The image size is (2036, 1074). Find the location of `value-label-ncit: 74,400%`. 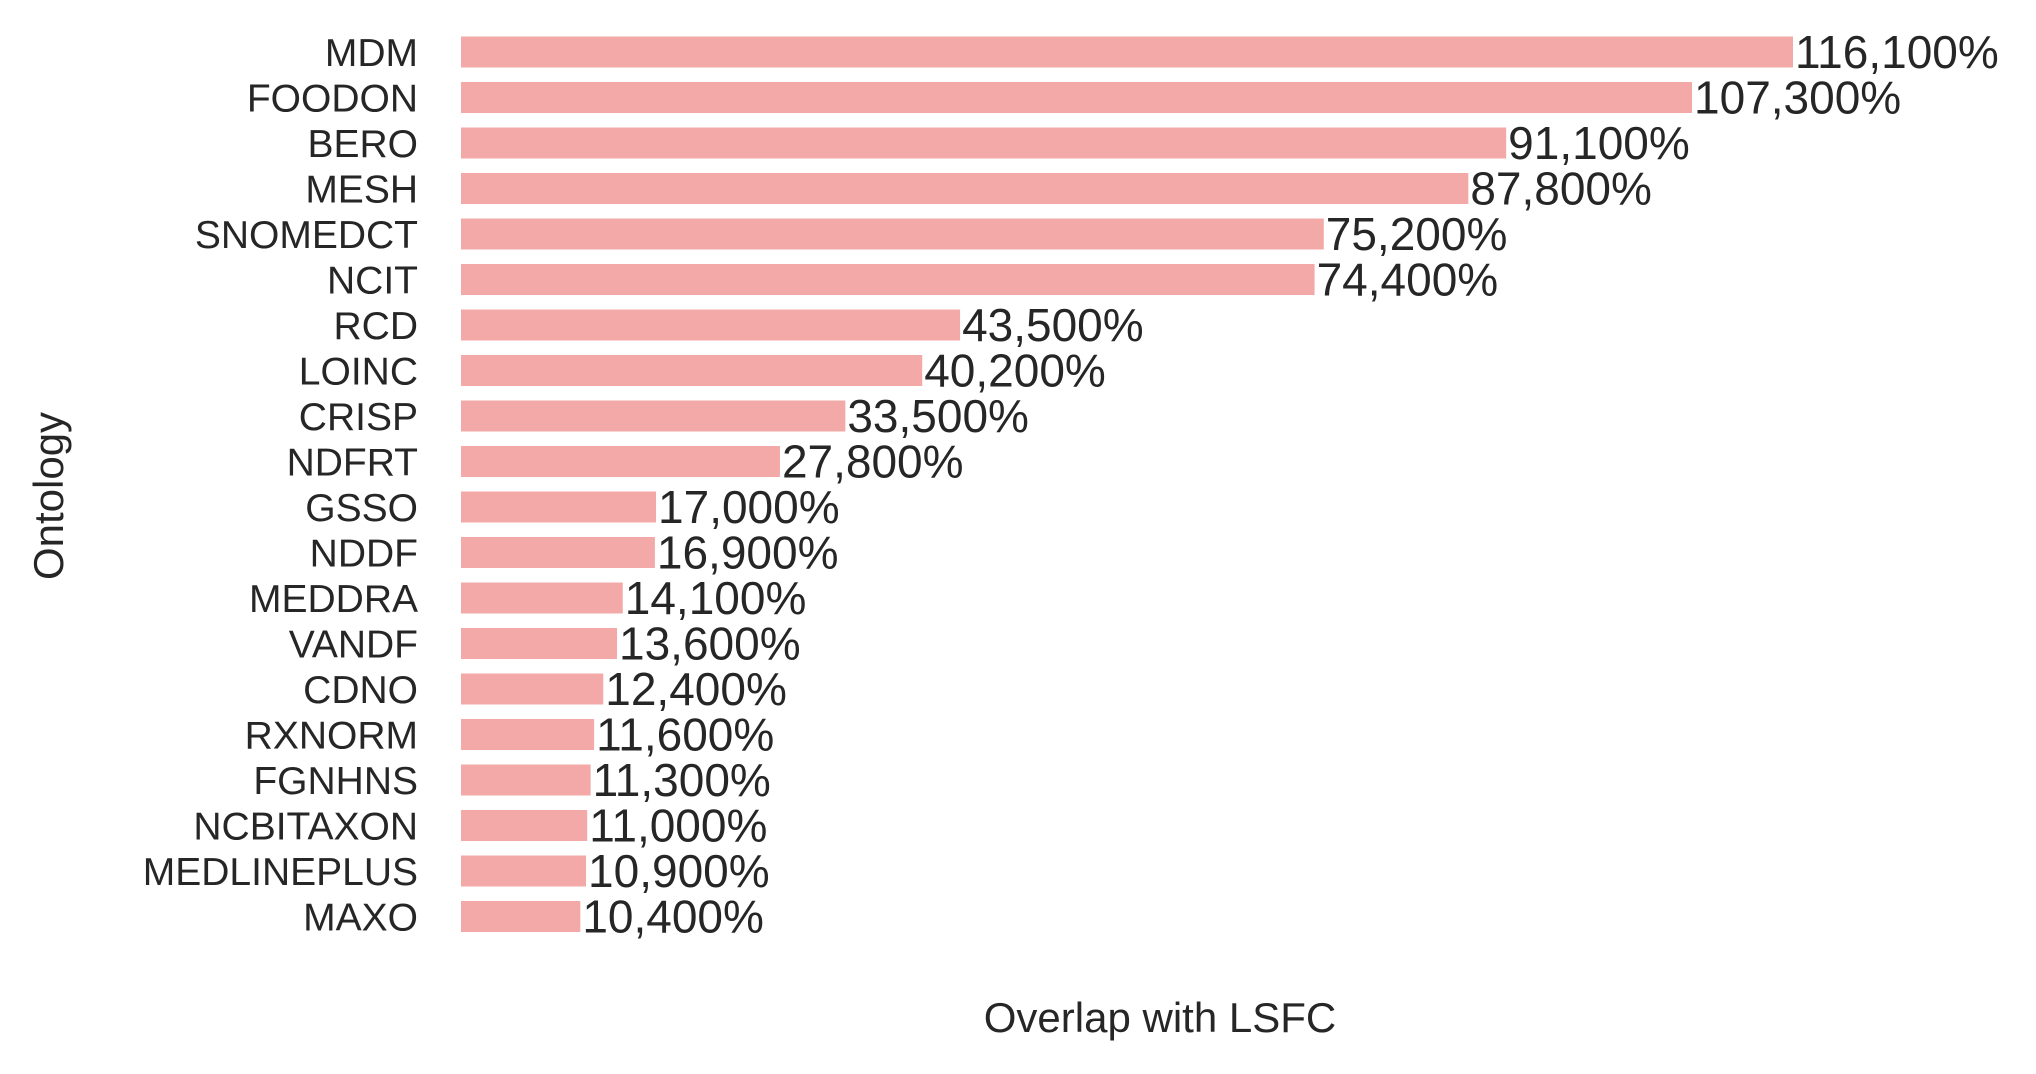

value-label-ncit: 74,400% is located at coordinates (1408, 280).